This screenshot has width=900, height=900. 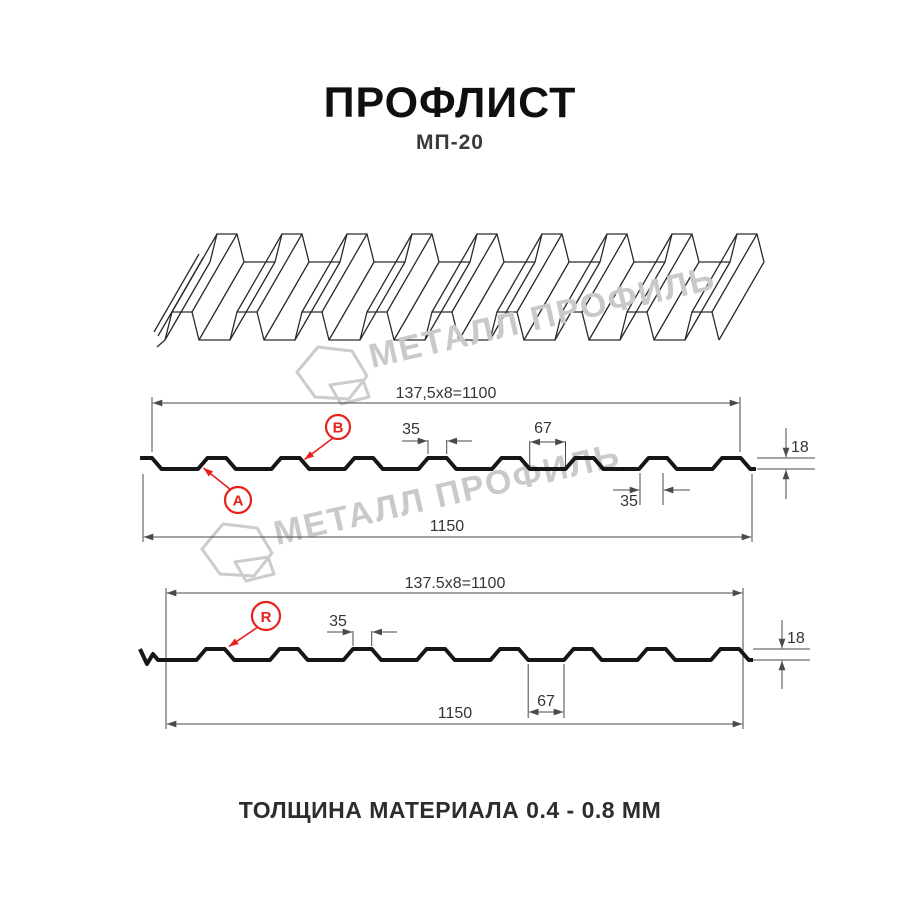 I want to click on profile-section-ab: 137,5x8=1100 35 67 35 18 1150 A B, so click(x=477, y=463).